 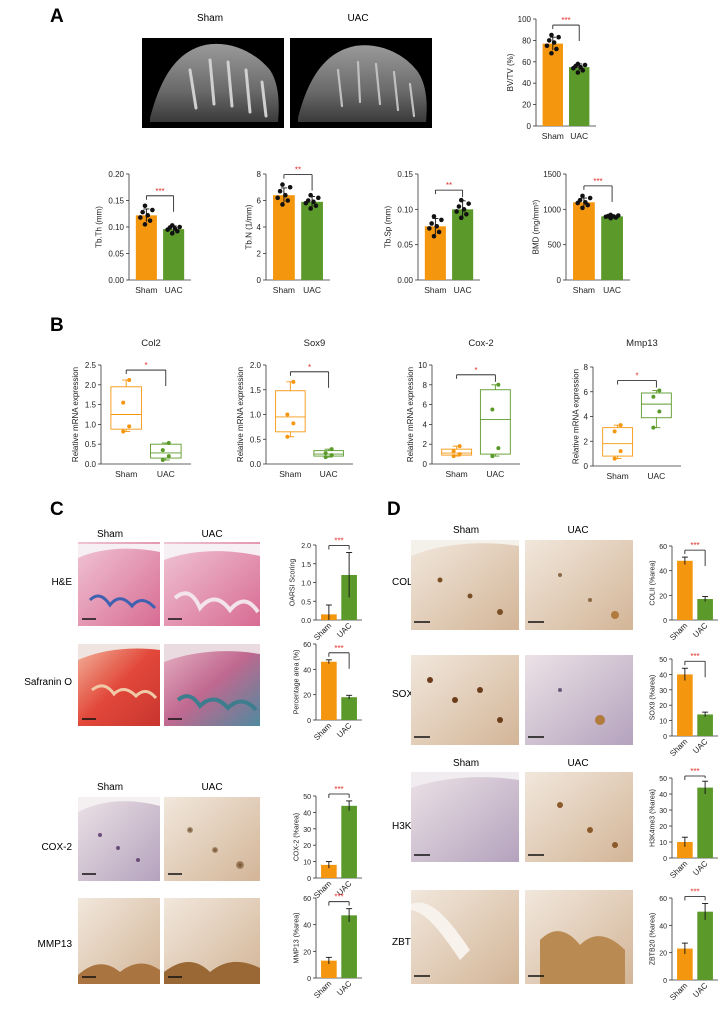 I want to click on y-tick-label: 1000, so click(x=552, y=209).